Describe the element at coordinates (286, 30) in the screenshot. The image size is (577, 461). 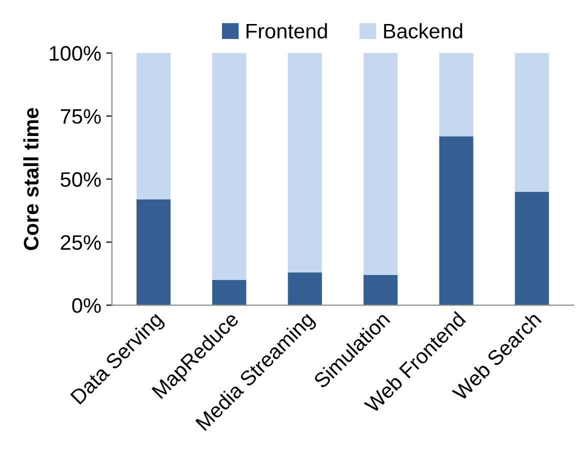
I see `legend-label: Frontend` at that location.